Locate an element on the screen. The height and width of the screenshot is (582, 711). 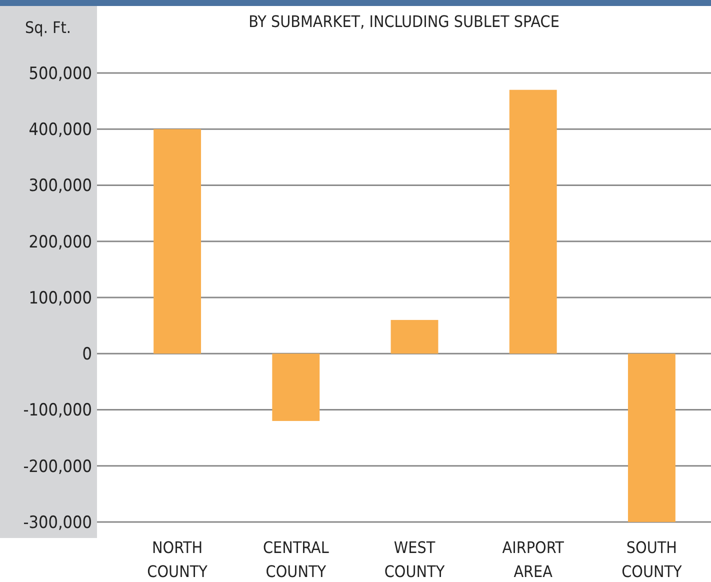
y-tick-label: 400,000 is located at coordinates (60, 130).